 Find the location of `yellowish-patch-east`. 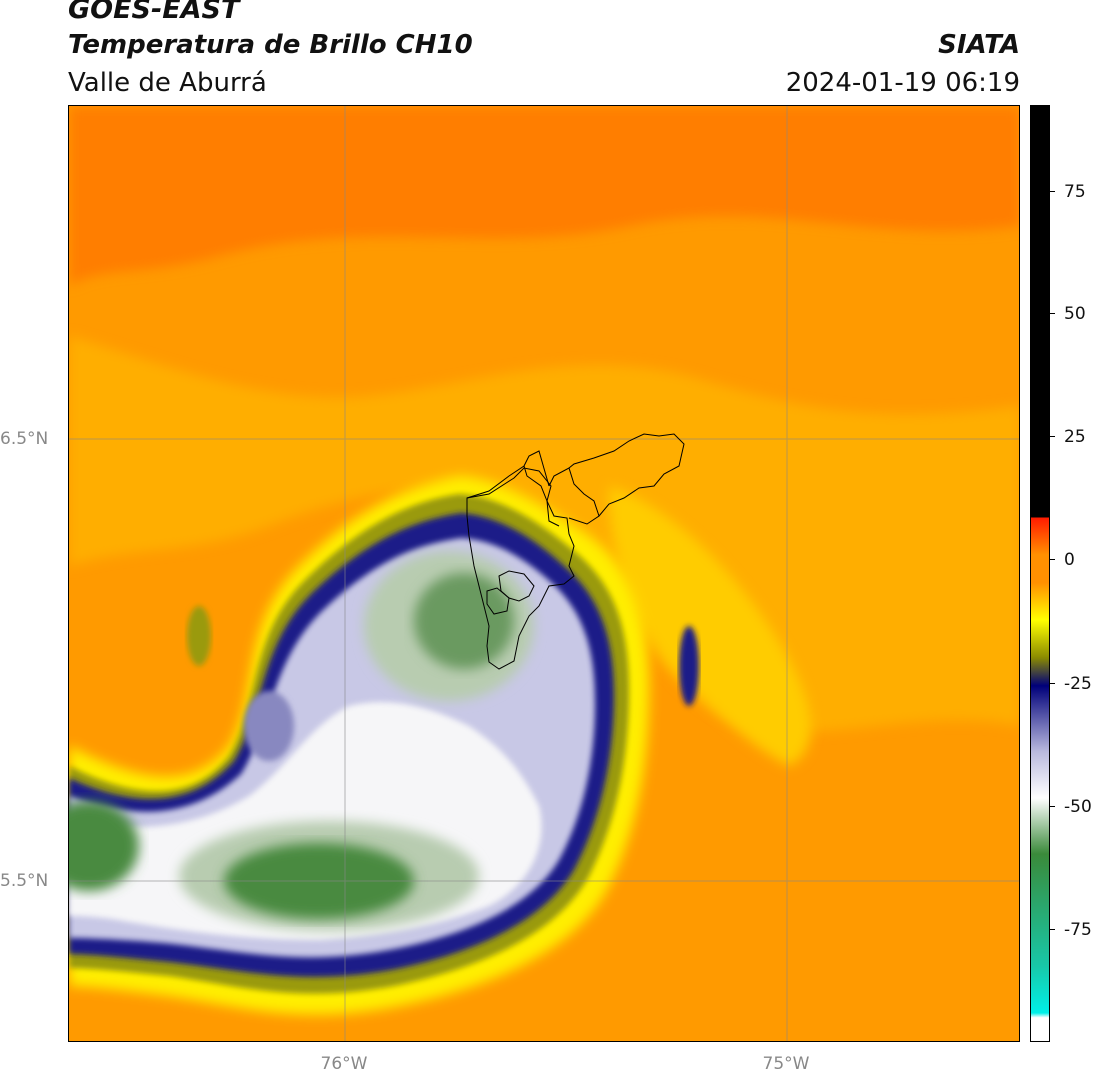

yellowish-patch-east is located at coordinates (710, 626).